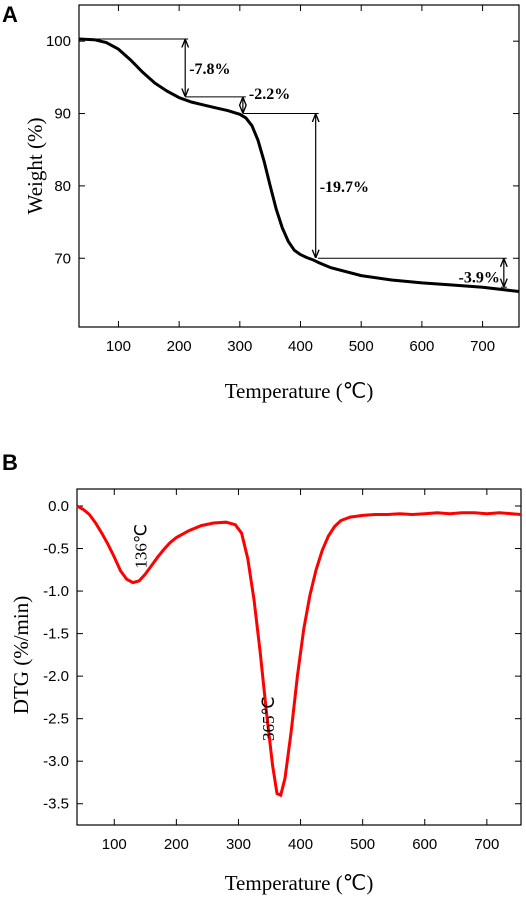 The height and width of the screenshot is (898, 526). Describe the element at coordinates (56, 719) in the screenshot. I see `y-tick-label: -2.5` at that location.